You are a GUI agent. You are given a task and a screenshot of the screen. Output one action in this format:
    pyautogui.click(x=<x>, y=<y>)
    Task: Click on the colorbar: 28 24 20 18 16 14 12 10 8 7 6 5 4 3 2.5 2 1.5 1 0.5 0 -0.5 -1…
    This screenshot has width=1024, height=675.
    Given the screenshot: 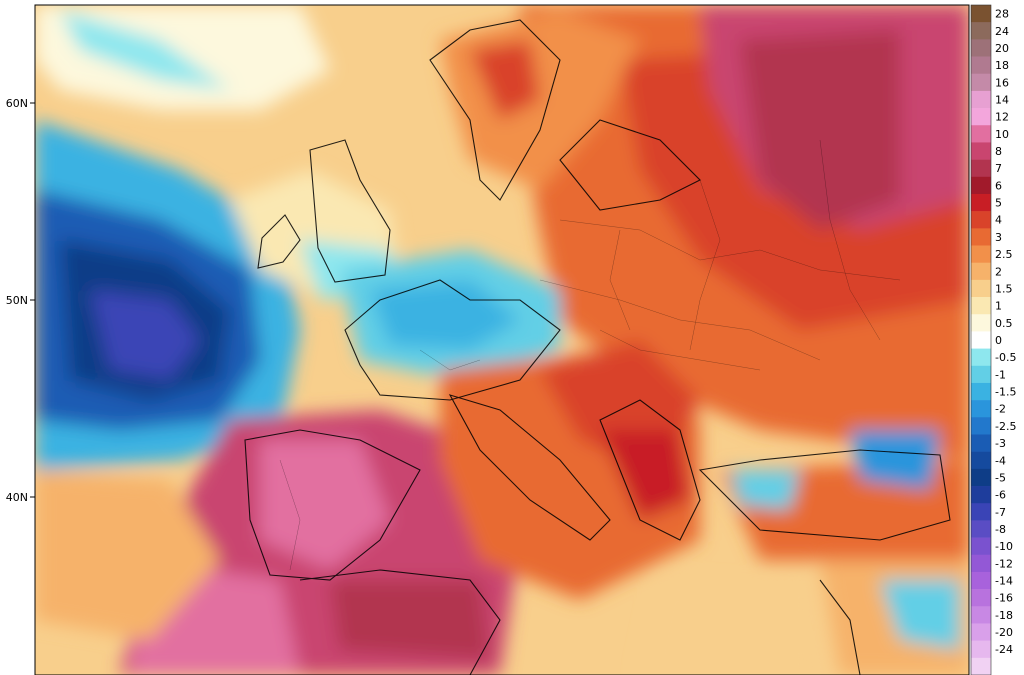 What is the action you would take?
    pyautogui.click(x=993, y=339)
    